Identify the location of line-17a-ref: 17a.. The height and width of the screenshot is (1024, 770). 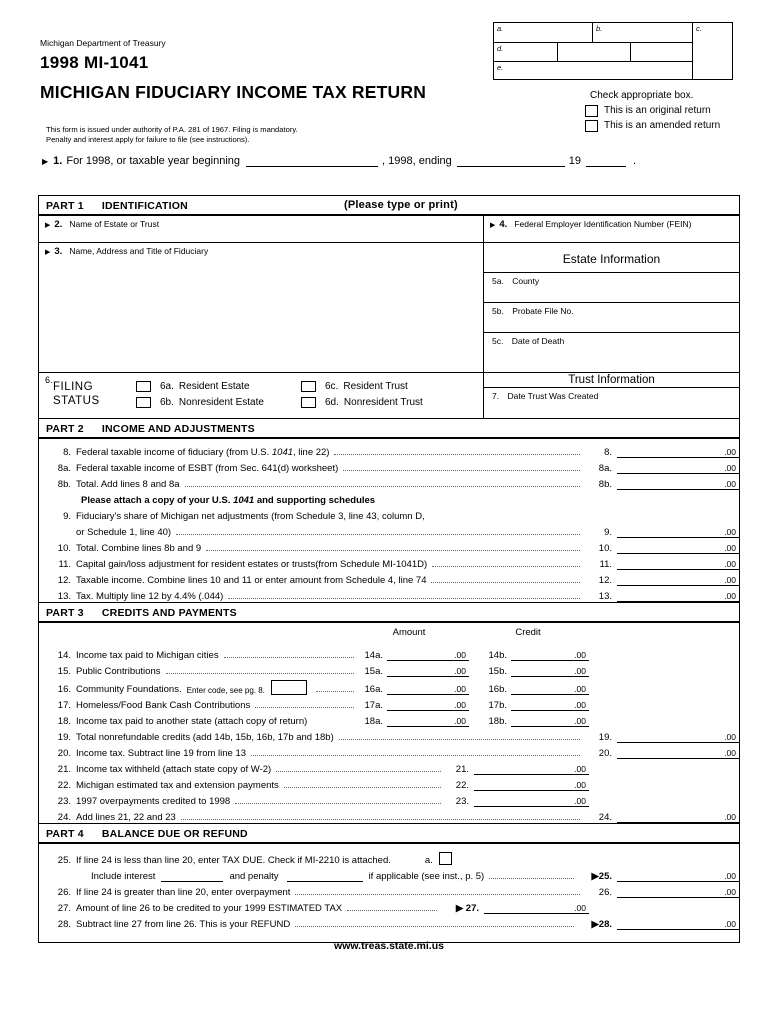
(374, 705).